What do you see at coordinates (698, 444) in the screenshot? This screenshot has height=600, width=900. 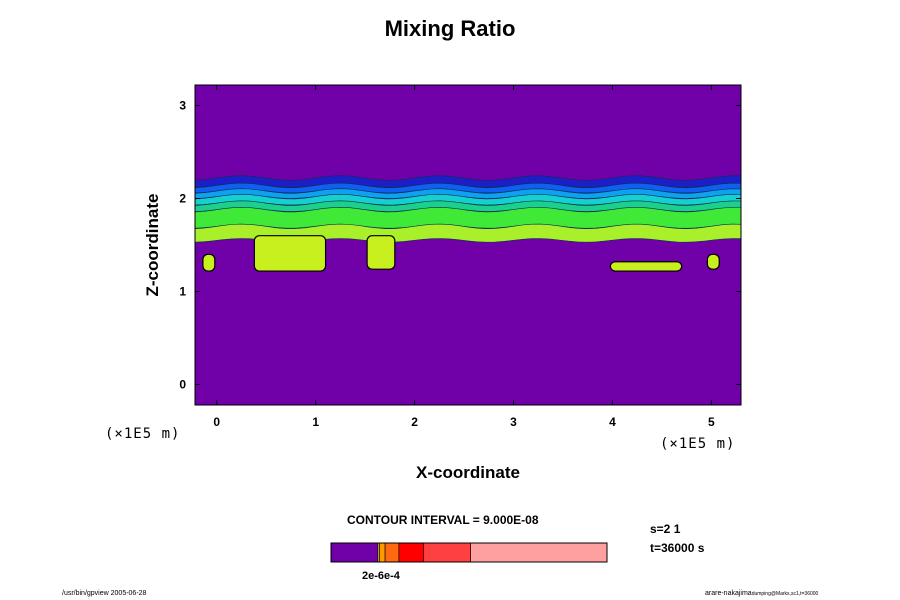 I see `x-unit-label: (×1E5 m)` at bounding box center [698, 444].